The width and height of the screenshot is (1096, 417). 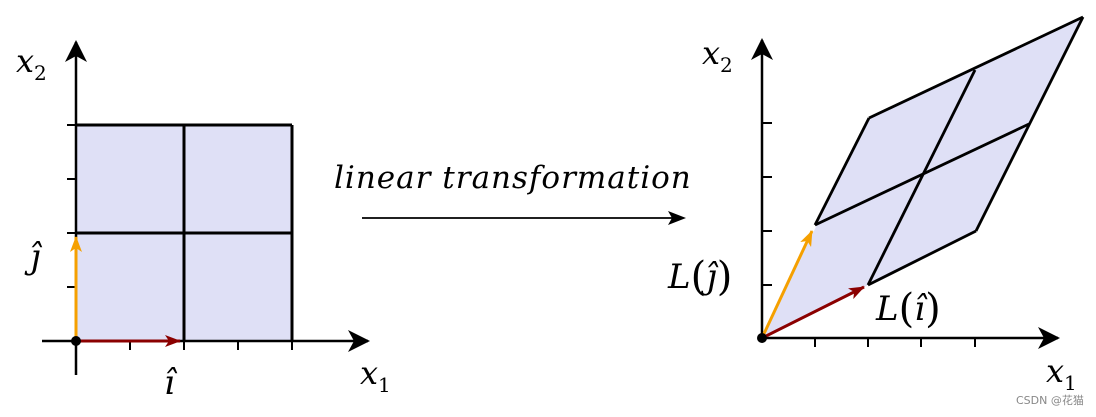 I want to click on right-L-i-hat-vector, so click(x=813, y=312).